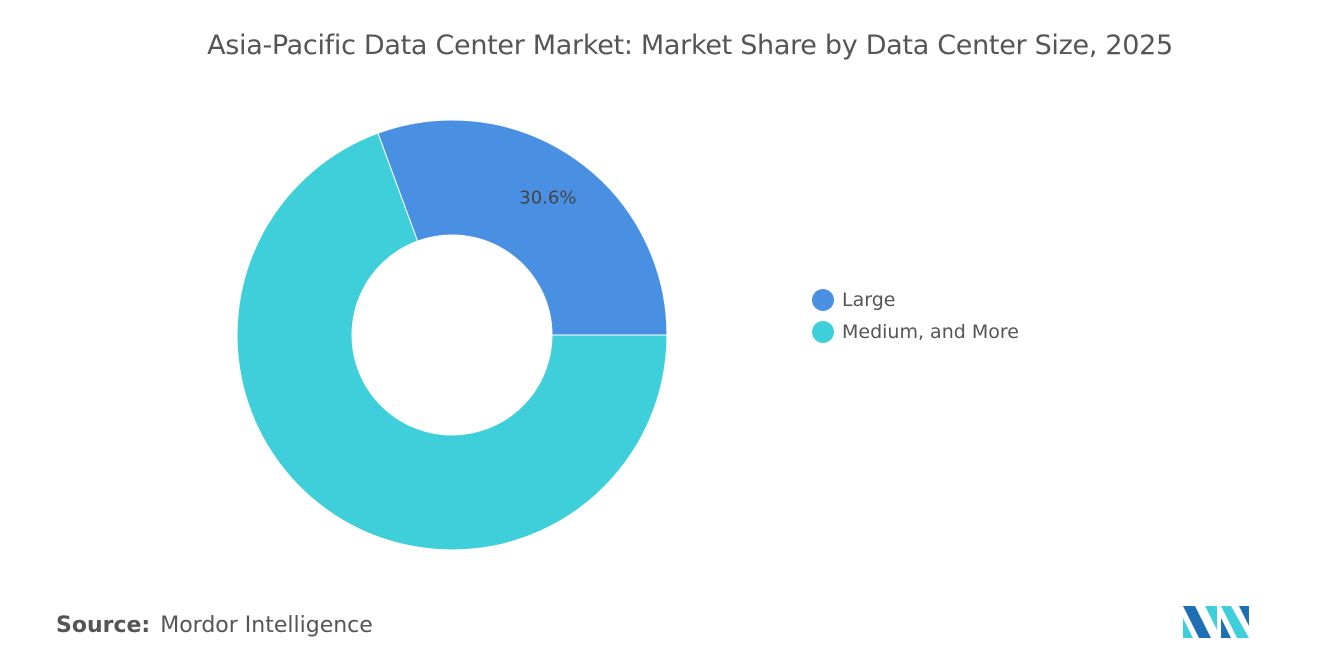 This screenshot has width=1320, height=665. I want to click on legend: Large Medium, and More, so click(915, 316).